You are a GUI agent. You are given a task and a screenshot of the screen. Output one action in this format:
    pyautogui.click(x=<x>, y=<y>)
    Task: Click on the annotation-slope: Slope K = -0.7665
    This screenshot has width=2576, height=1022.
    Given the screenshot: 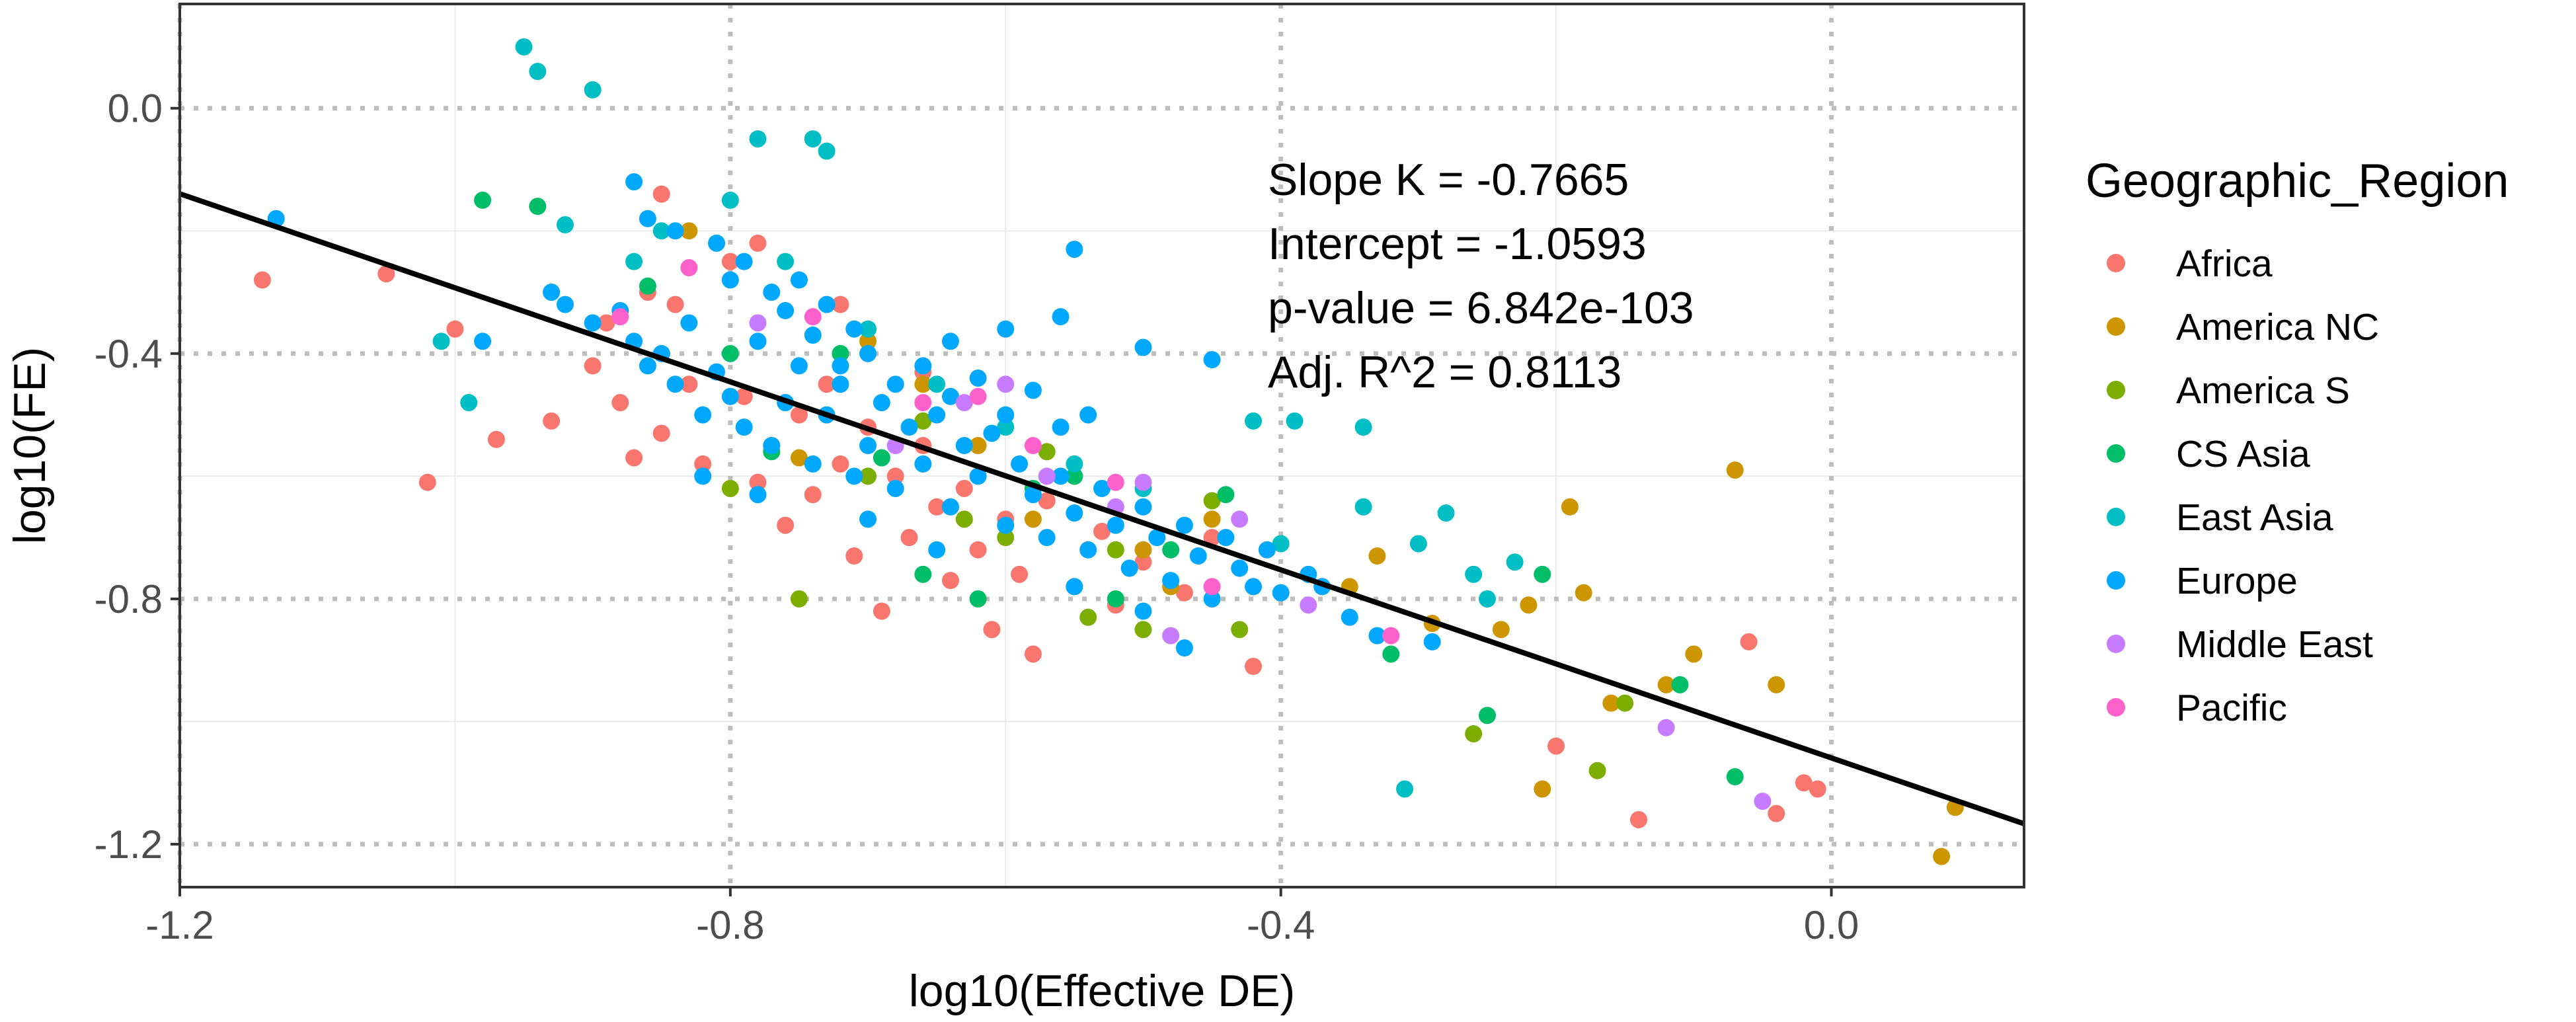 What is the action you would take?
    pyautogui.click(x=1448, y=180)
    